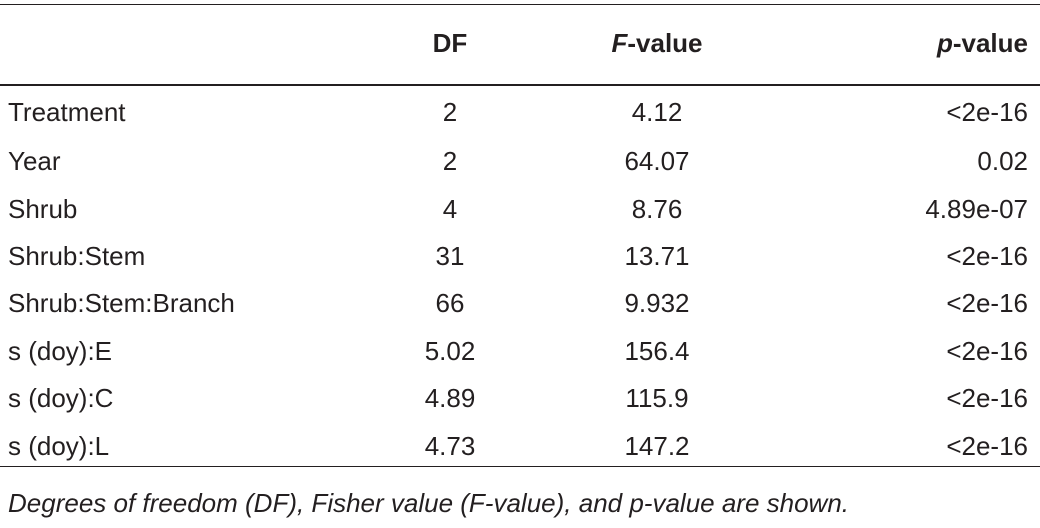  What do you see at coordinates (67, 111) in the screenshot?
I see `row-term: Treatment` at bounding box center [67, 111].